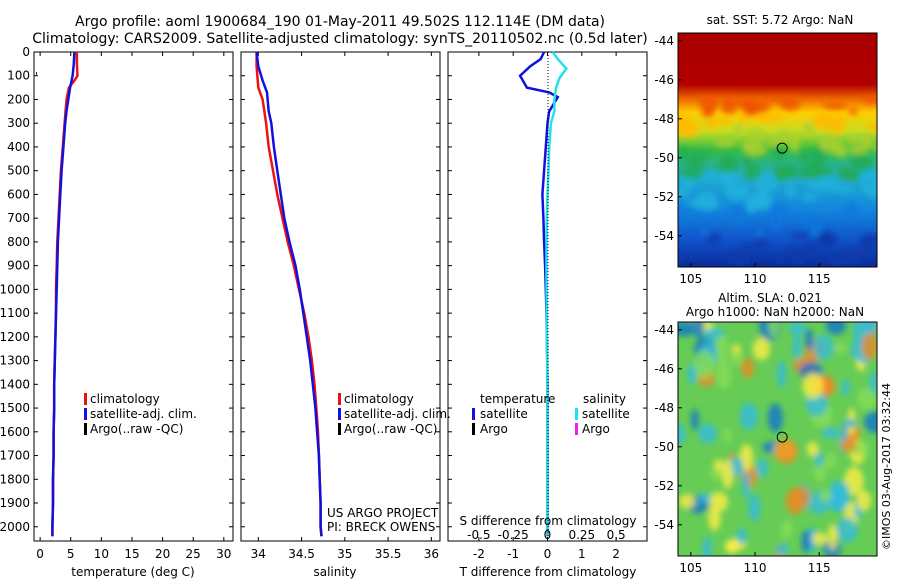  I want to click on y-tick-label: 1700, so click(15, 456).